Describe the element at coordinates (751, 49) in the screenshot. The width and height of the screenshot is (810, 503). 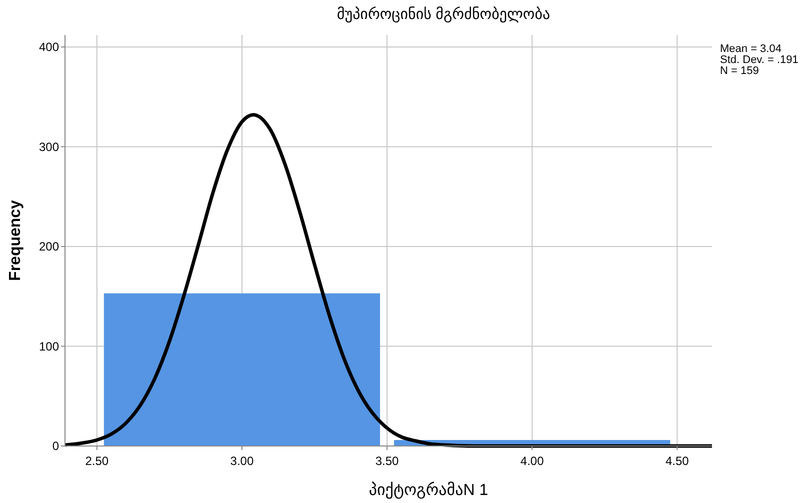
I see `text: Mean = 3.04` at that location.